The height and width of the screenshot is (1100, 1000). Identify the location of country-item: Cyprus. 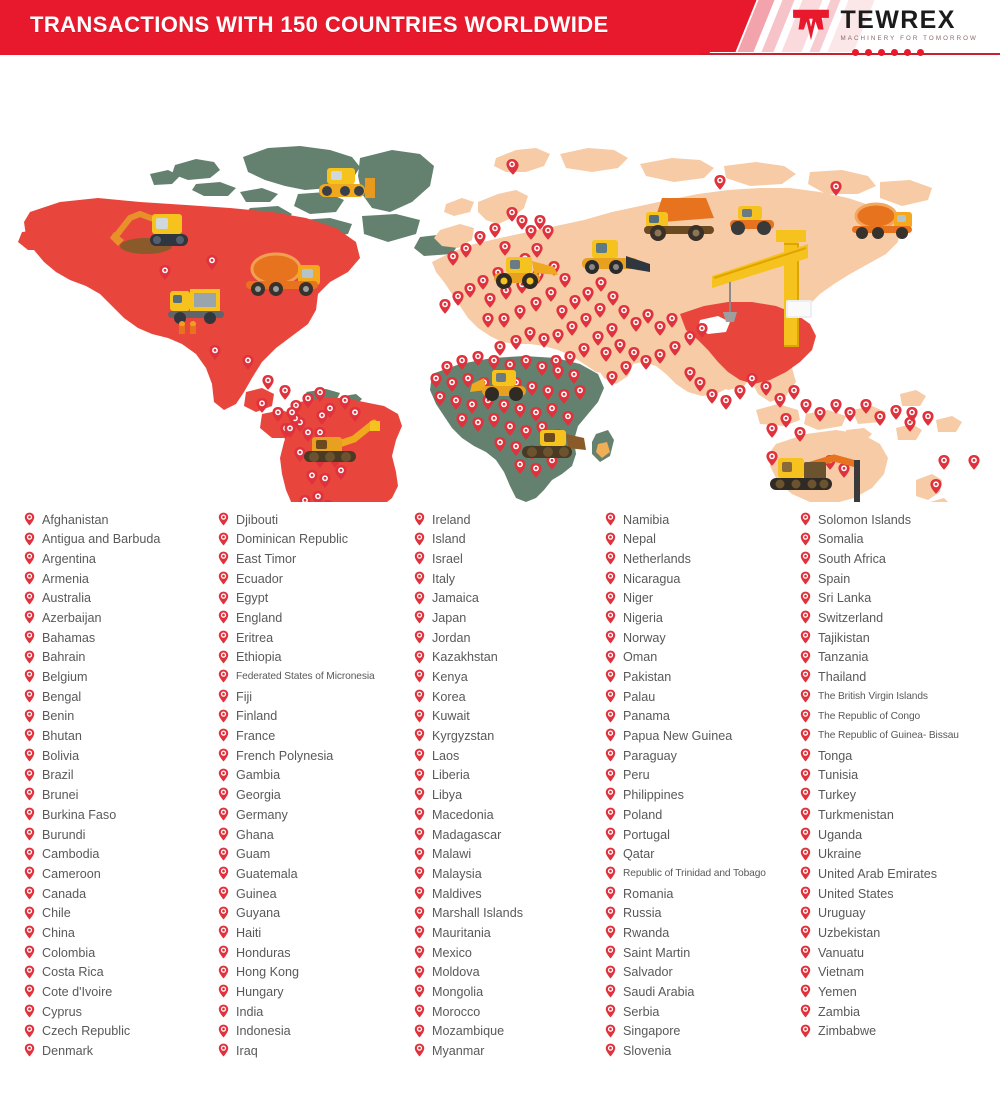
(92, 1012).